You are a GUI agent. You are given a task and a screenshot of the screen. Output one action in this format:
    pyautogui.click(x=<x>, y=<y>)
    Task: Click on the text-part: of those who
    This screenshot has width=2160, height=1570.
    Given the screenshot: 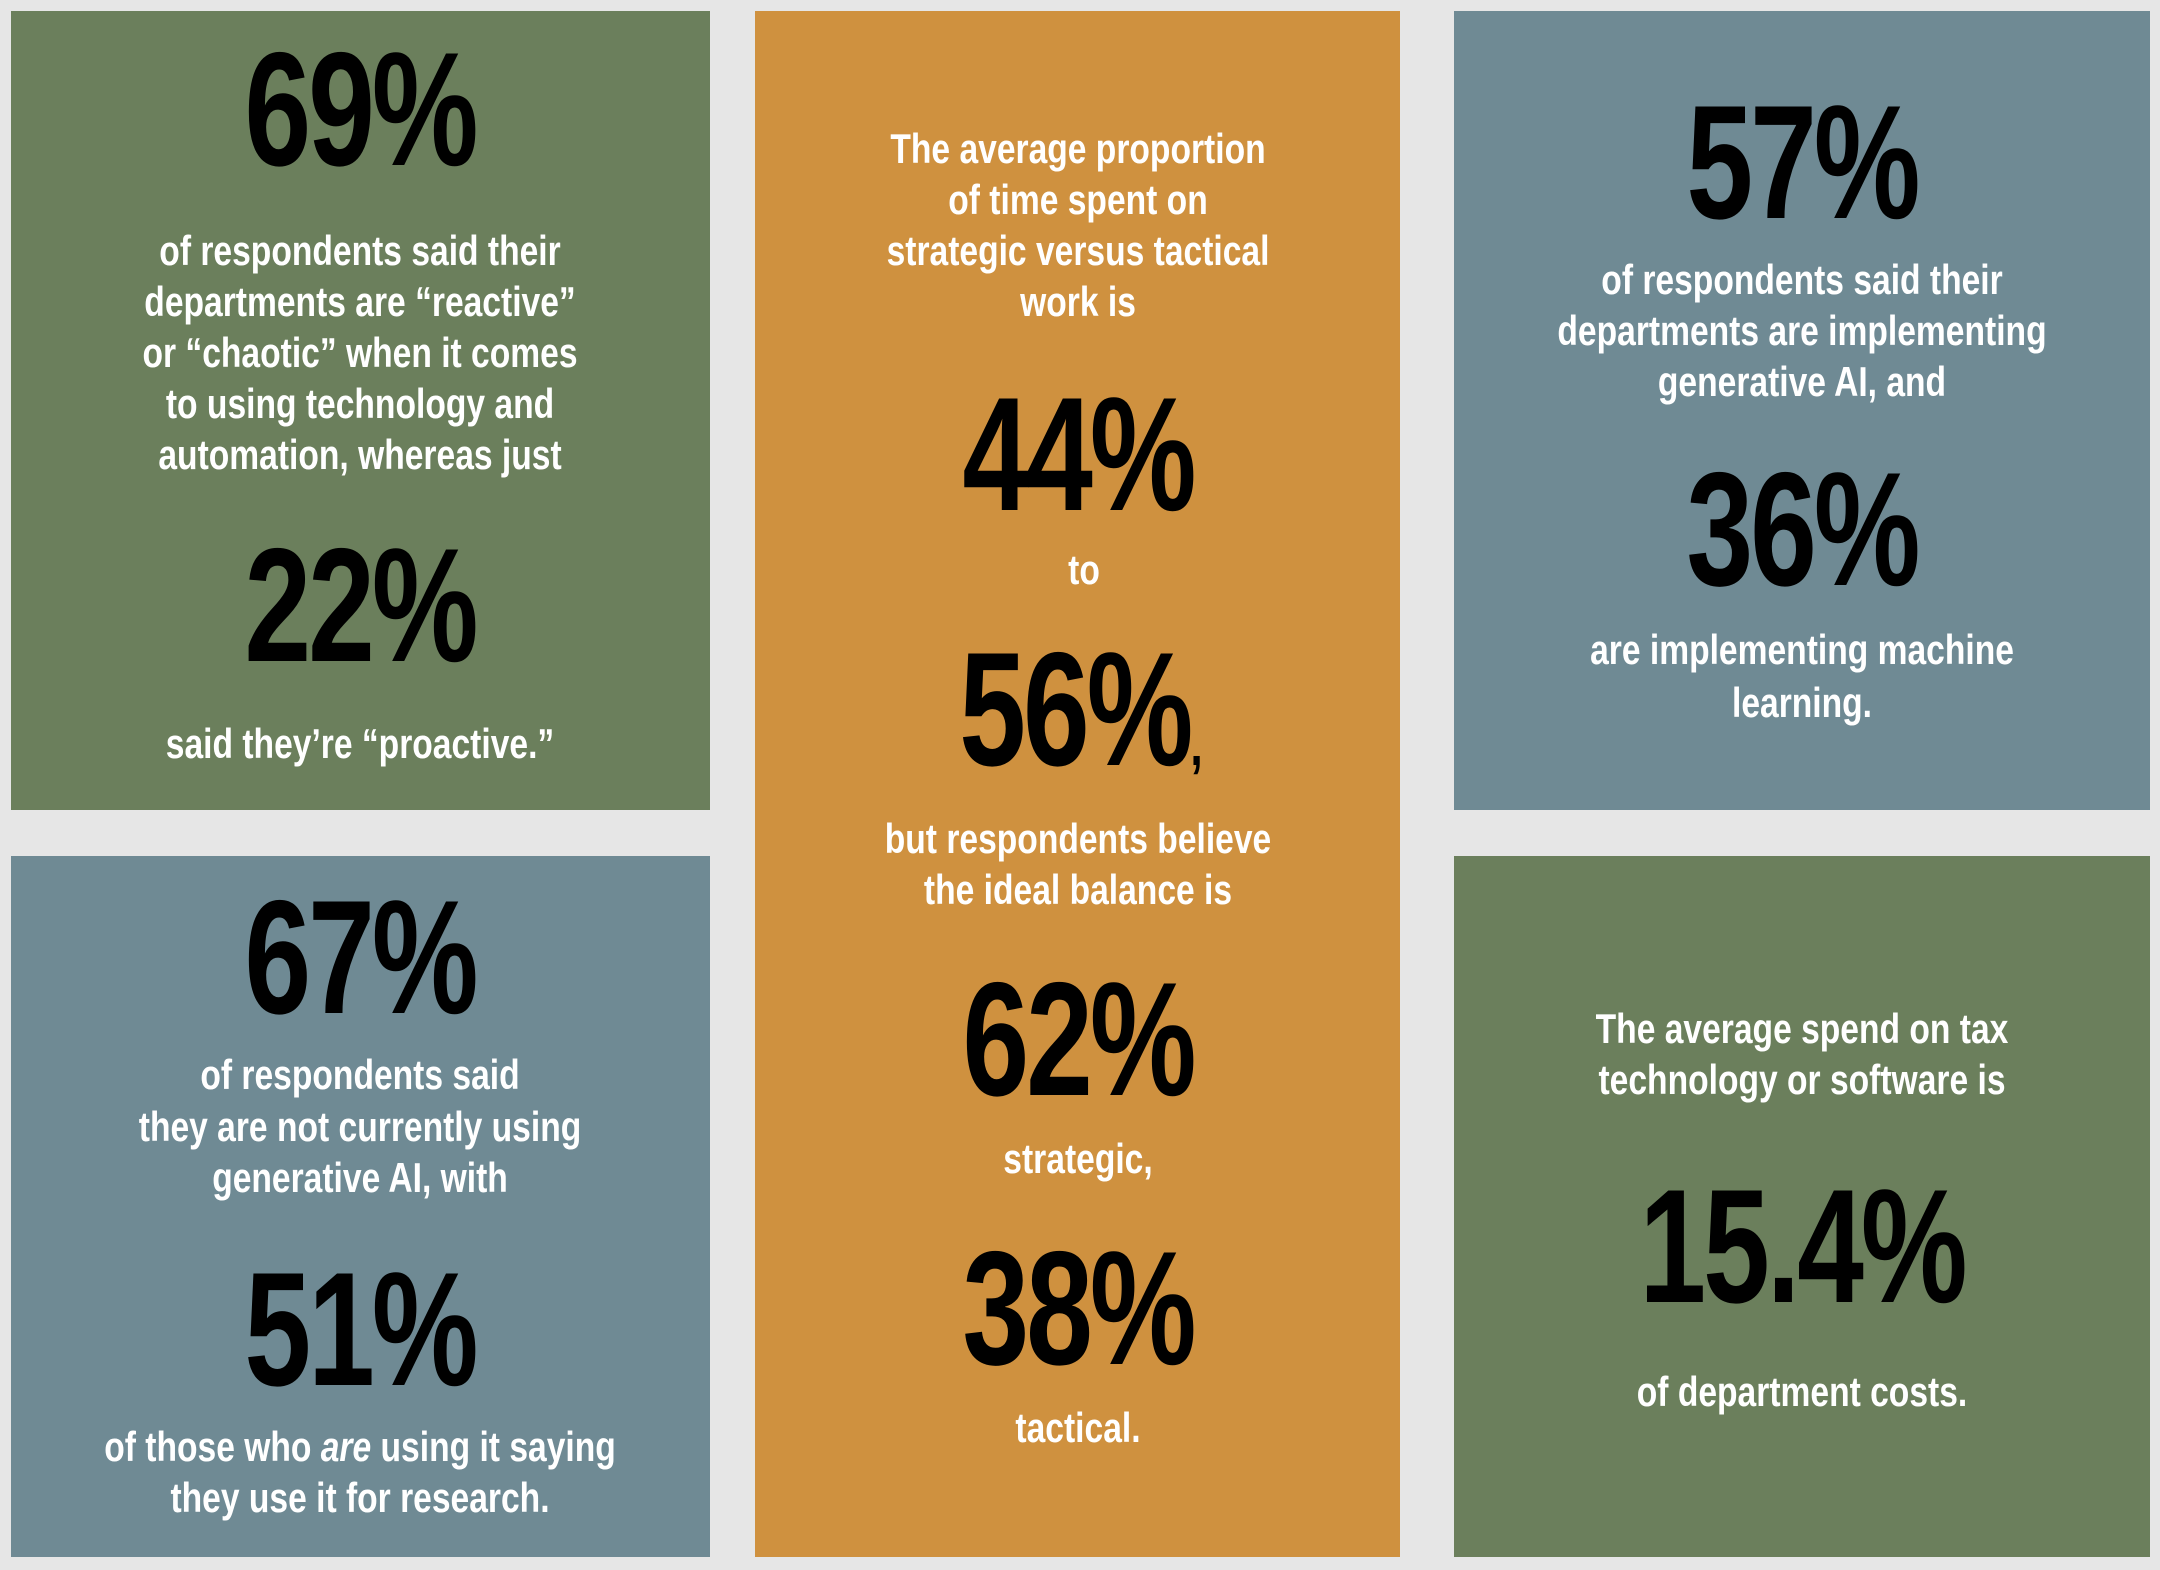 What is the action you would take?
    pyautogui.click(x=212, y=1446)
    